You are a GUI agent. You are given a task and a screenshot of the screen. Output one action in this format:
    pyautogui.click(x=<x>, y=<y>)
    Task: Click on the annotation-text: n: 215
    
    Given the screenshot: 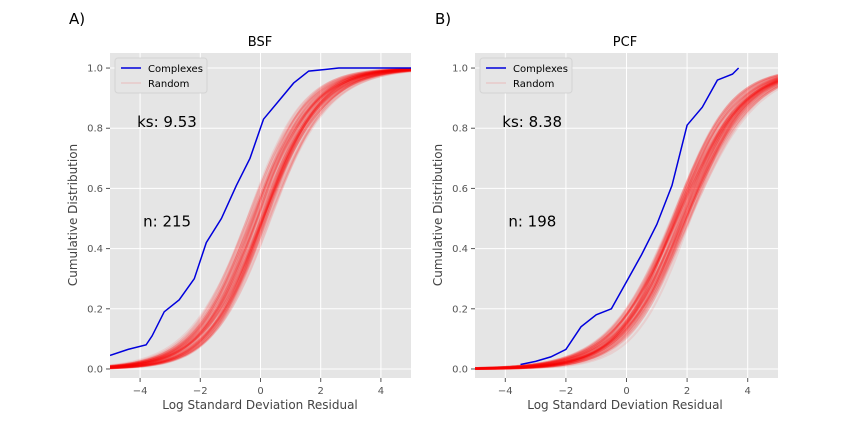 What is the action you would take?
    pyautogui.click(x=167, y=222)
    